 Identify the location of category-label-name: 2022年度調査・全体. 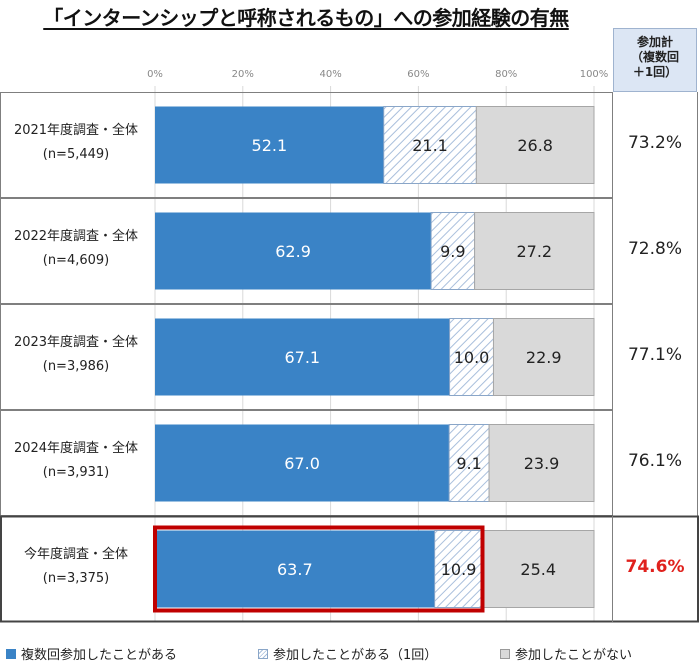
(76, 236).